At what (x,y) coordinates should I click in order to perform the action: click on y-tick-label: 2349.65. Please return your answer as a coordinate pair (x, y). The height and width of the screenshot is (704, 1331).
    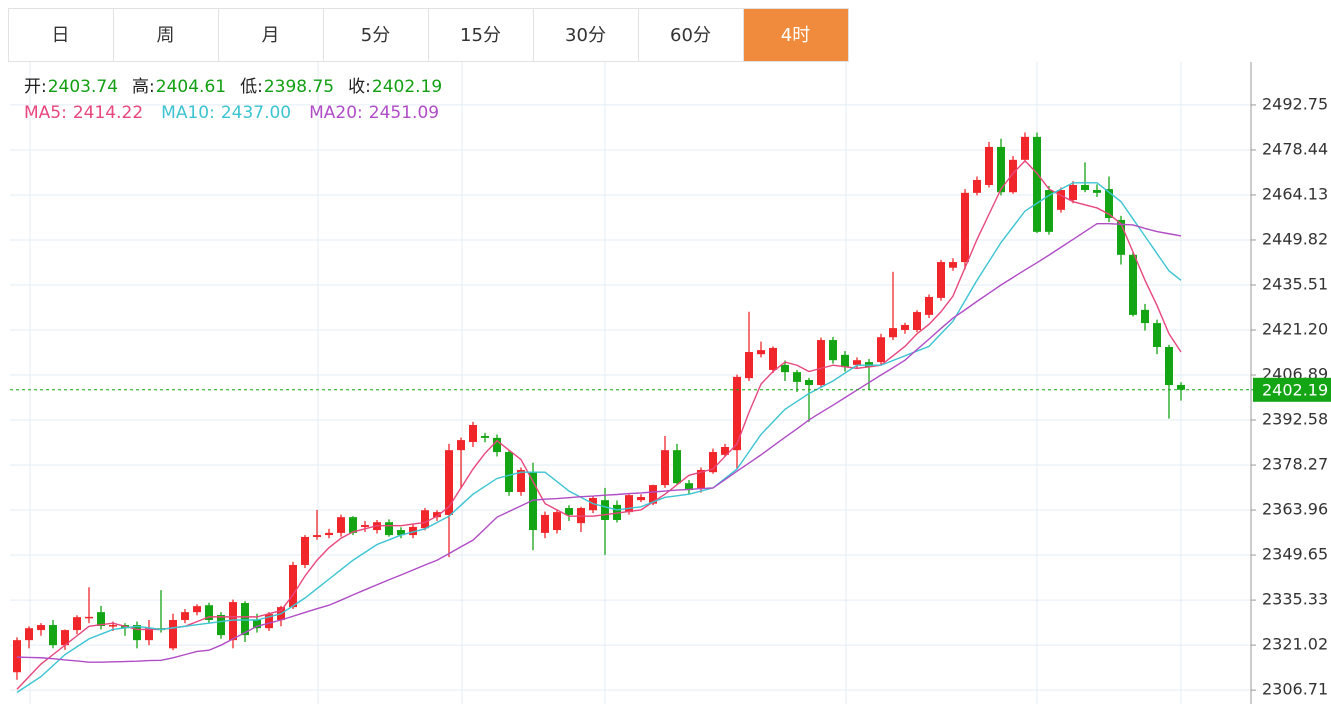
    Looking at the image, I should click on (1295, 554).